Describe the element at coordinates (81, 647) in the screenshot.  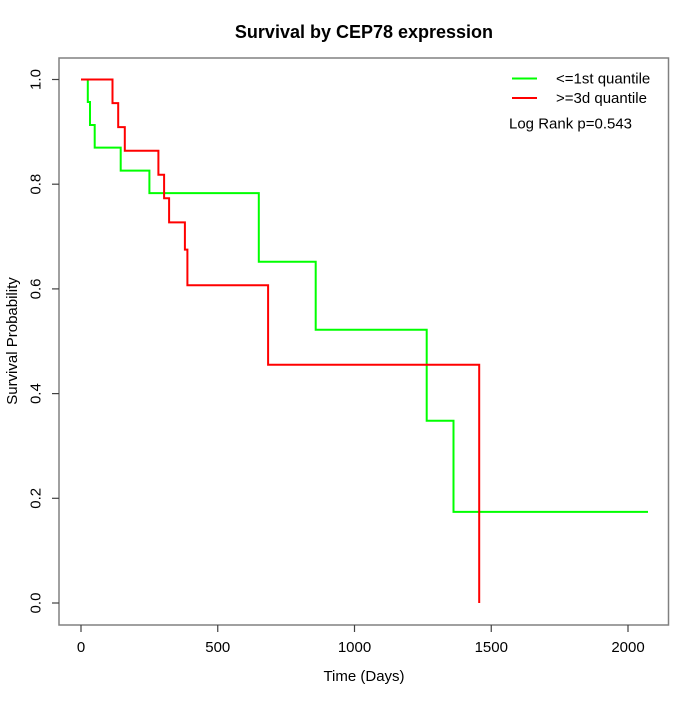
I see `x-tick-label: 0` at that location.